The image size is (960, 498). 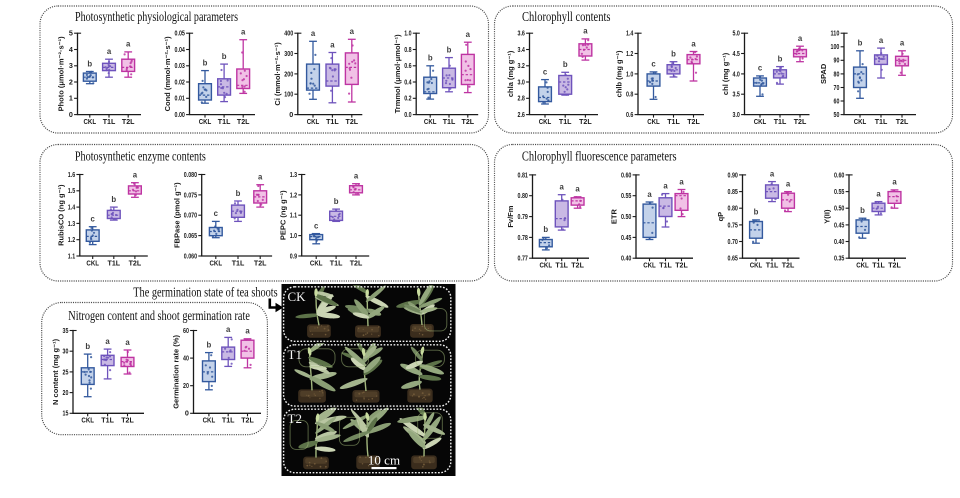 What do you see at coordinates (288, 73) in the screenshot?
I see `svg-text: 200` at bounding box center [288, 73].